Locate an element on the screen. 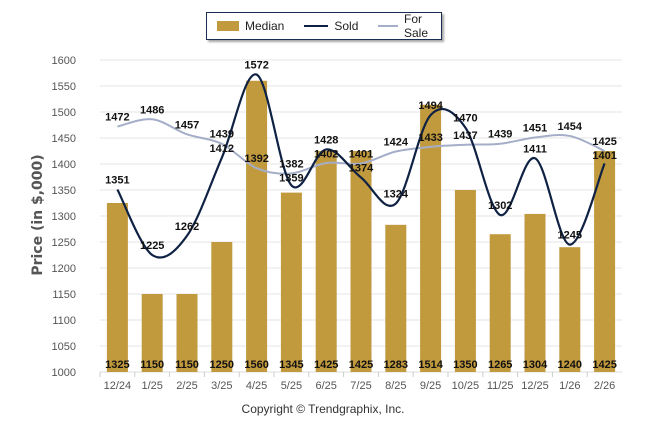 The image size is (646, 434). y-tick-label: 1400 is located at coordinates (64, 165).